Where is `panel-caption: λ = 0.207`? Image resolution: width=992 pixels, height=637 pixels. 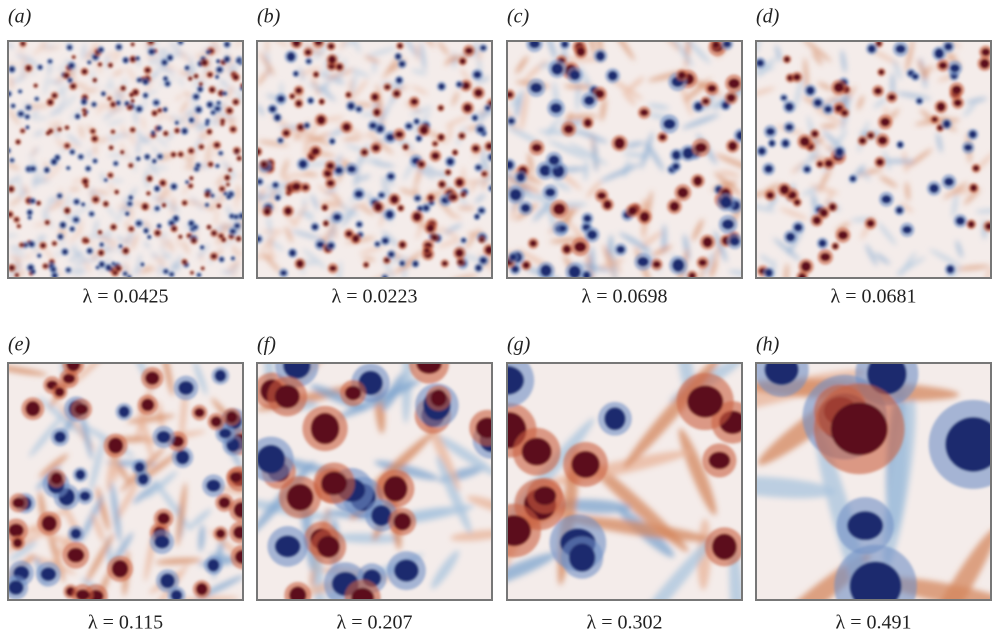
panel-caption: λ = 0.207 is located at coordinates (375, 623).